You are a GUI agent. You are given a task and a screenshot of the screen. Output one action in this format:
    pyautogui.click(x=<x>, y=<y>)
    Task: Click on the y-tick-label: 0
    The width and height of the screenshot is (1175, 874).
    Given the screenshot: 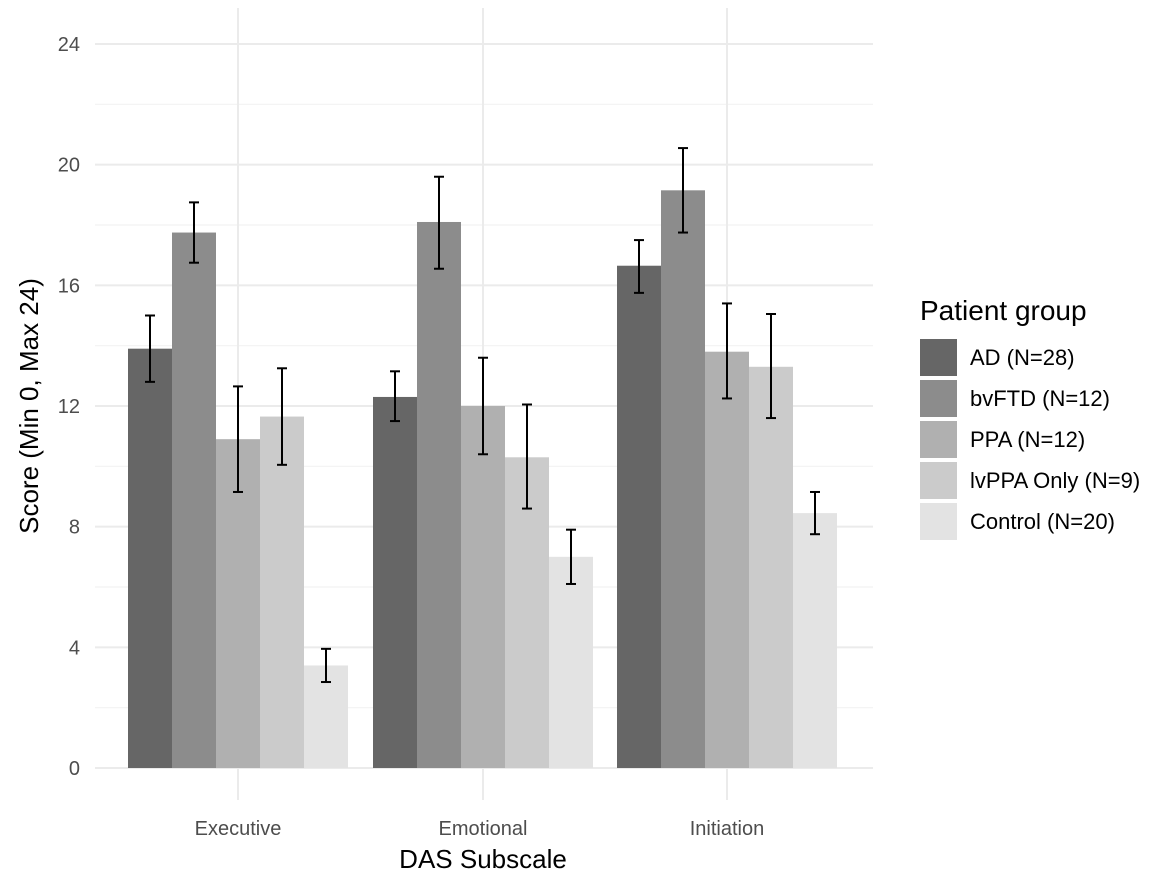 What is the action you would take?
    pyautogui.click(x=74, y=769)
    